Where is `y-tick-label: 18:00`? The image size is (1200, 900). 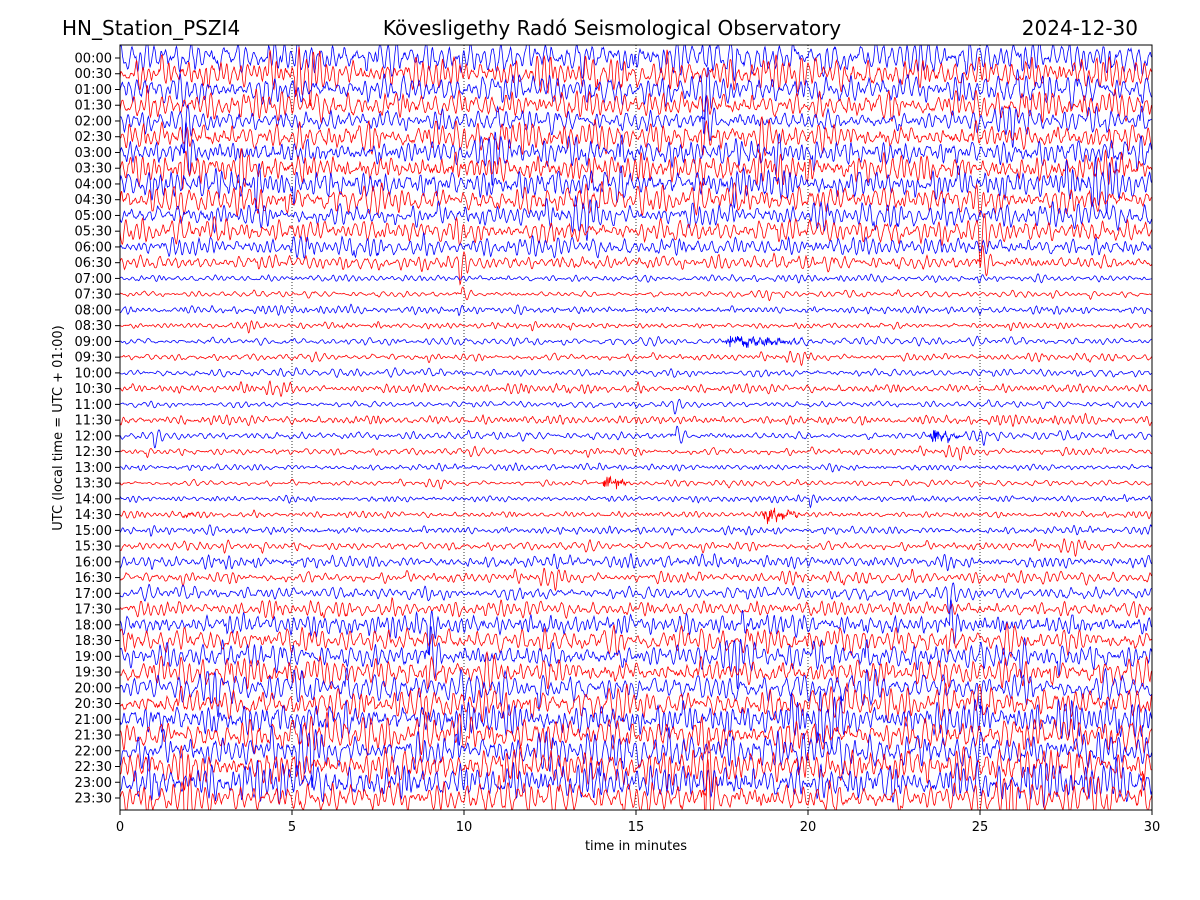
y-tick-label: 18:00 is located at coordinates (93, 625).